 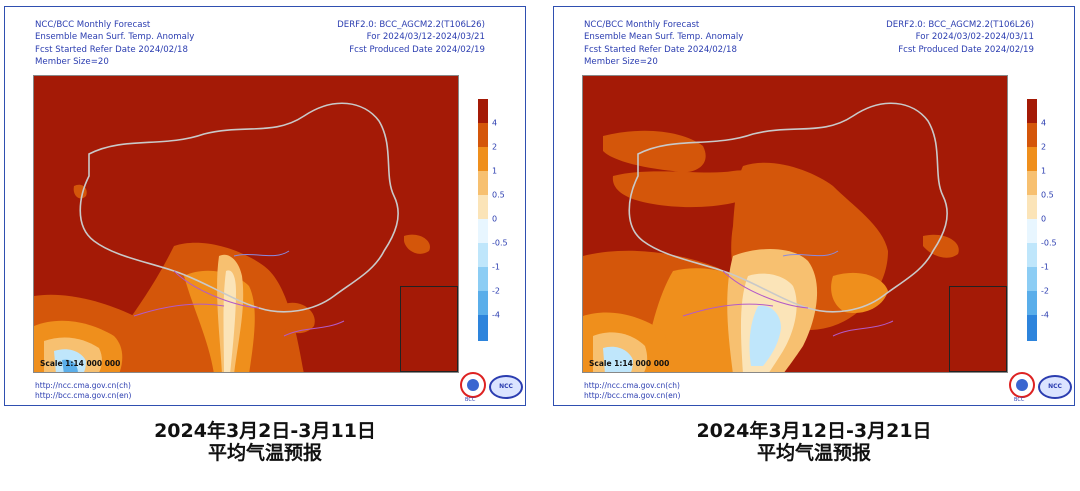 I want to click on caption-date: 2024年3月12日-3月21日, so click(x=814, y=431).